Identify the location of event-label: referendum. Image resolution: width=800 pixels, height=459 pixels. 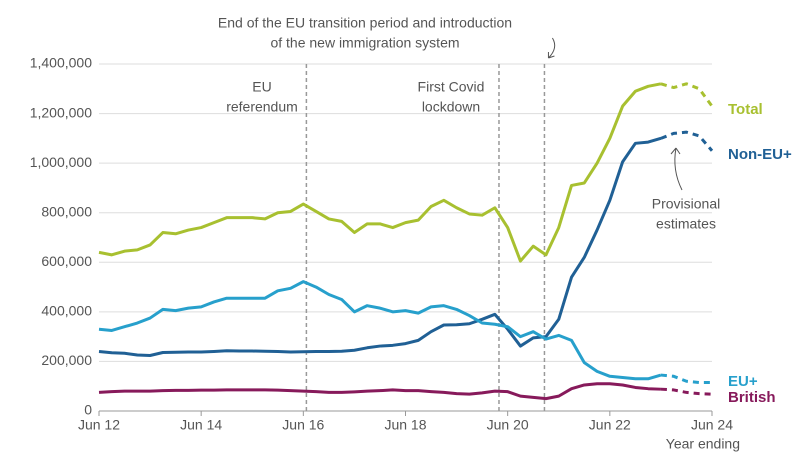
(262, 107).